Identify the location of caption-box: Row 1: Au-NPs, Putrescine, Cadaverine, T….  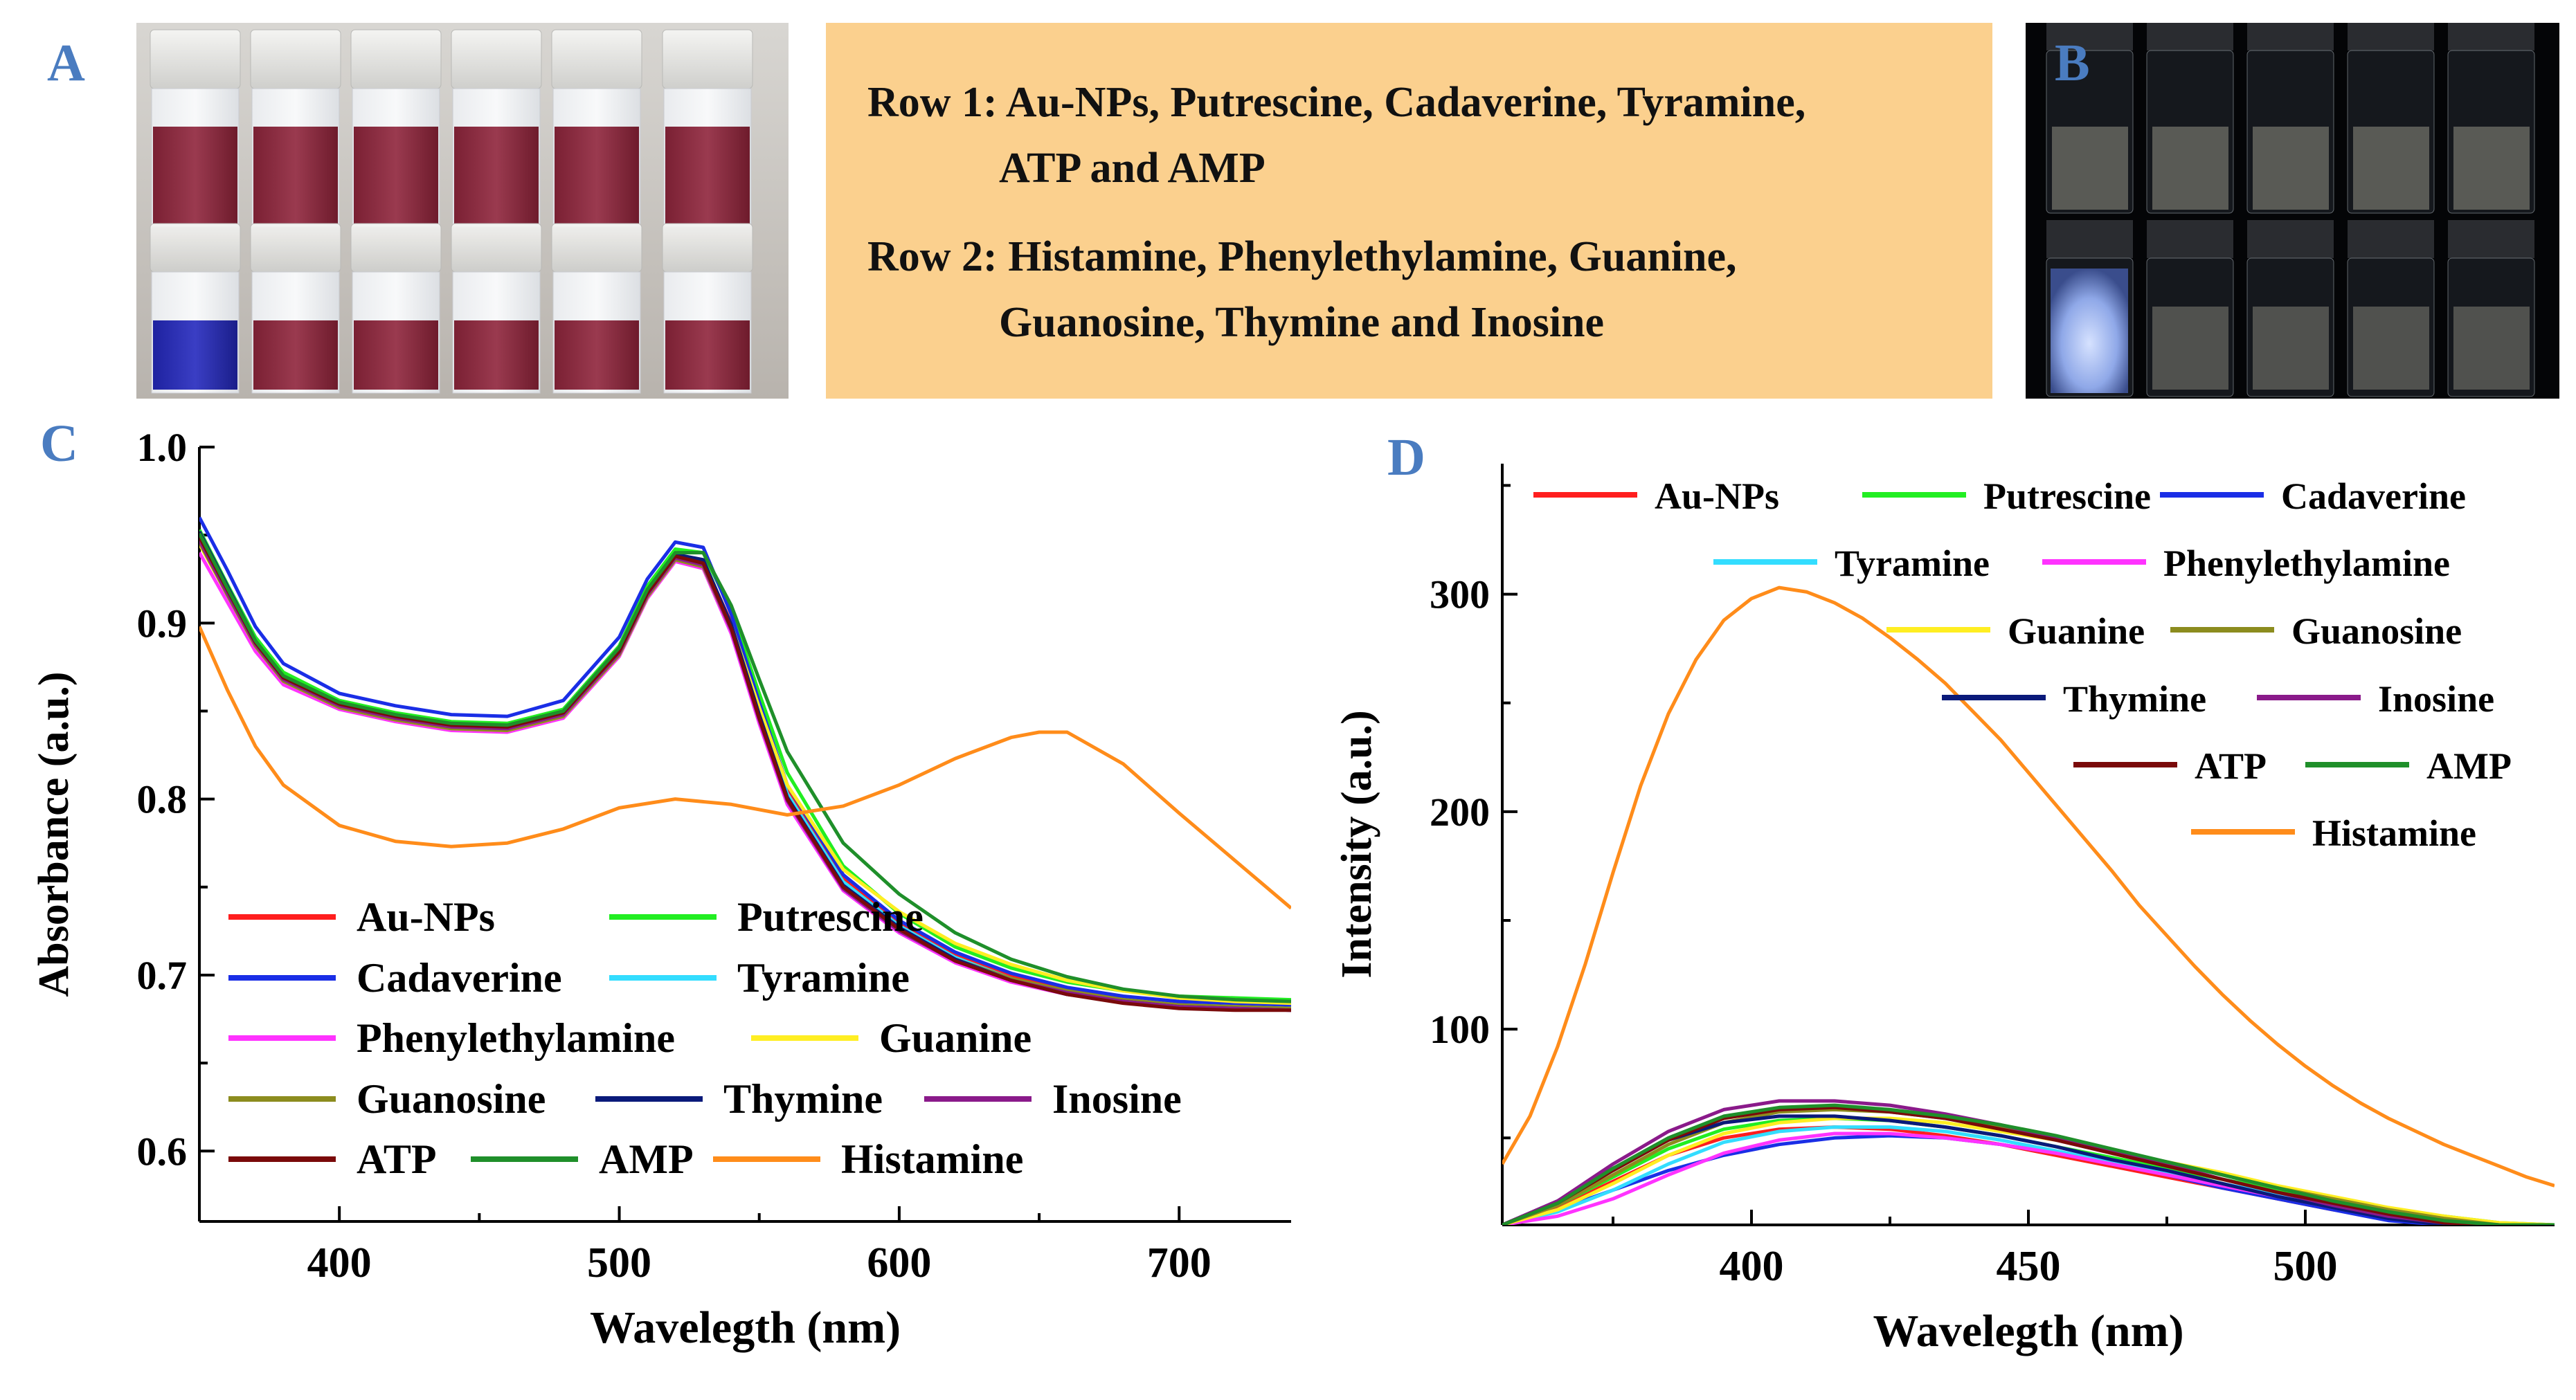
(1409, 211).